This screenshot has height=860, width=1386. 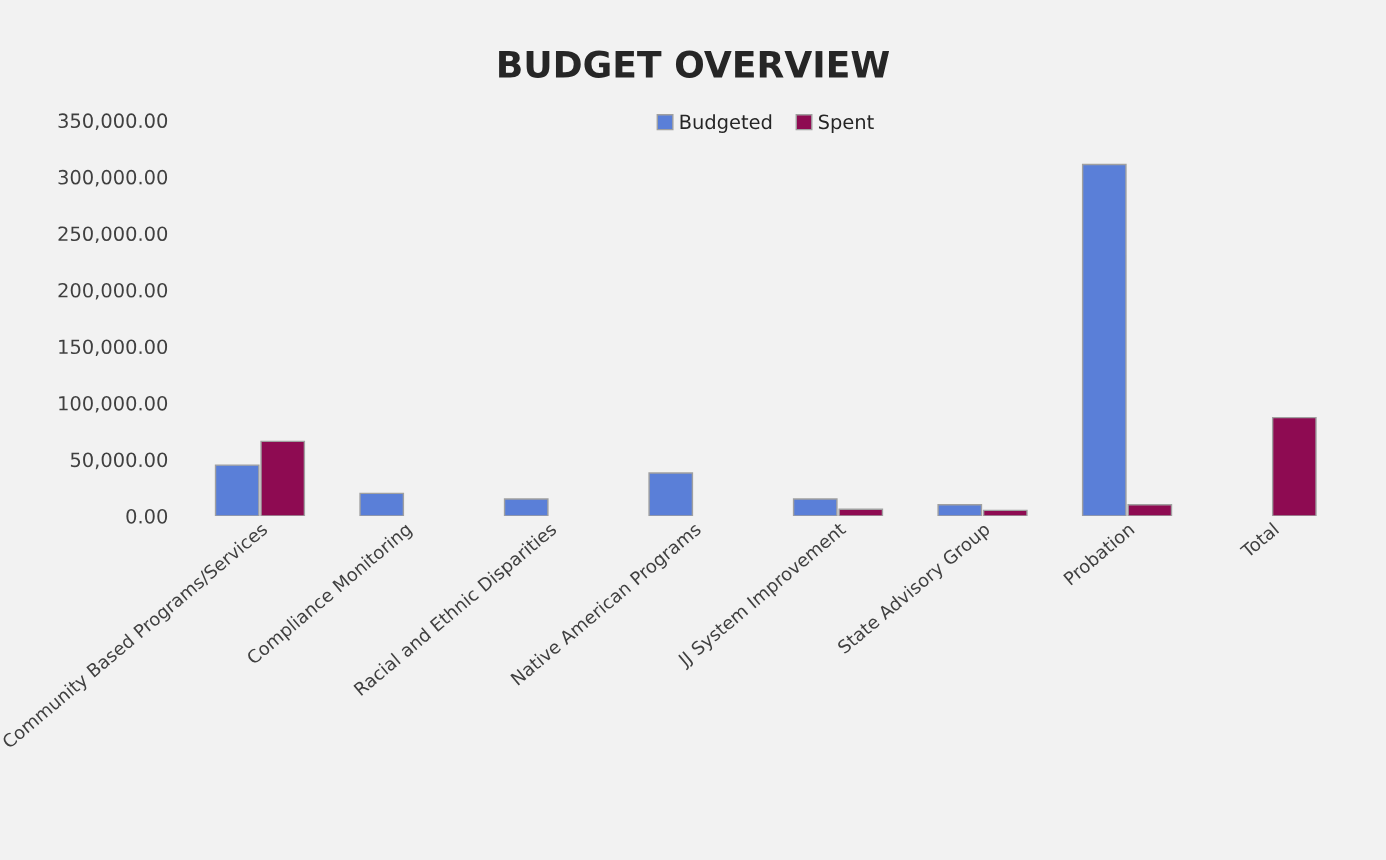 I want to click on y-tick-label: 350,000.00, so click(x=113, y=122).